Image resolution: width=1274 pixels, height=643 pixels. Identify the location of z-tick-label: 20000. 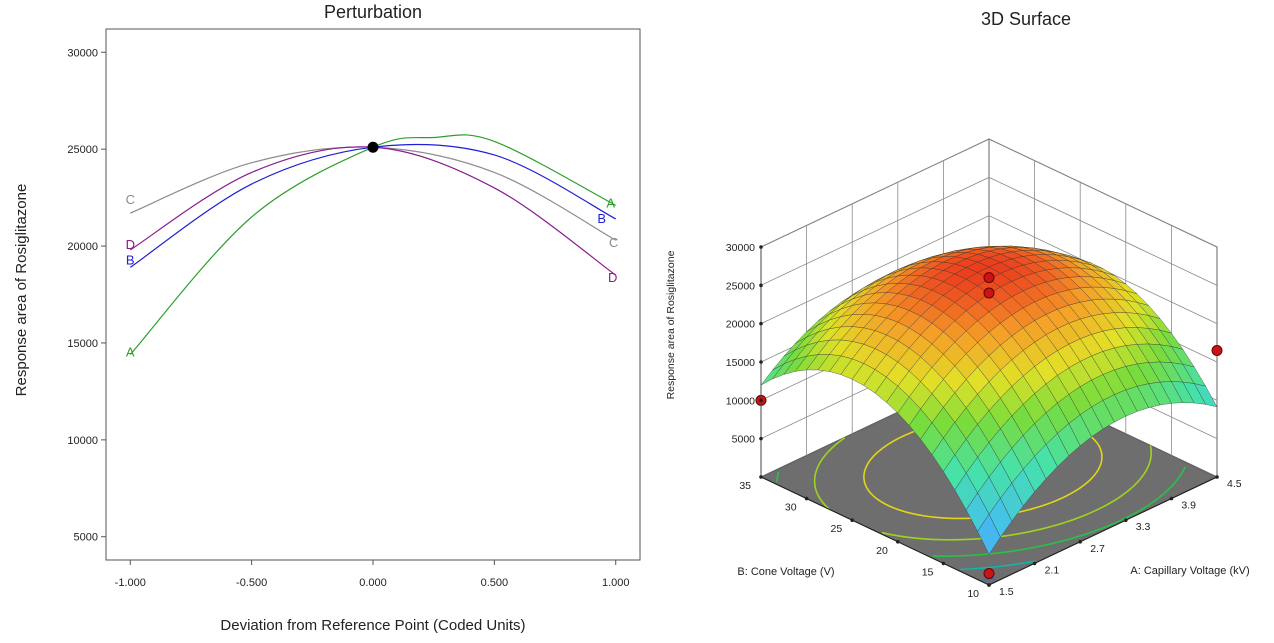
(740, 325).